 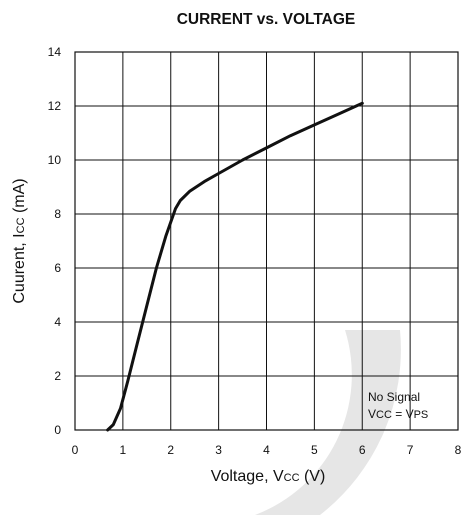 I want to click on x-tick-label: 6, so click(x=362, y=450).